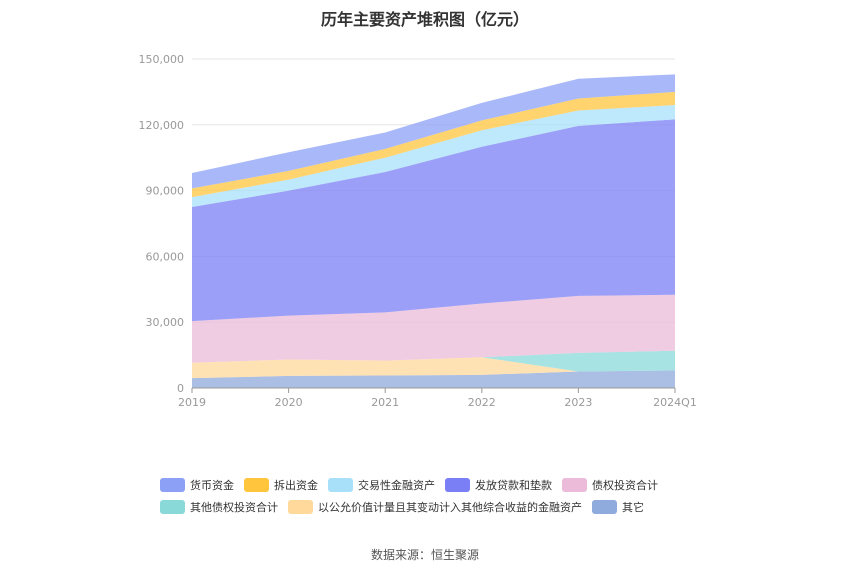  I want to click on legend-item: 债权投资合计, so click(610, 485).